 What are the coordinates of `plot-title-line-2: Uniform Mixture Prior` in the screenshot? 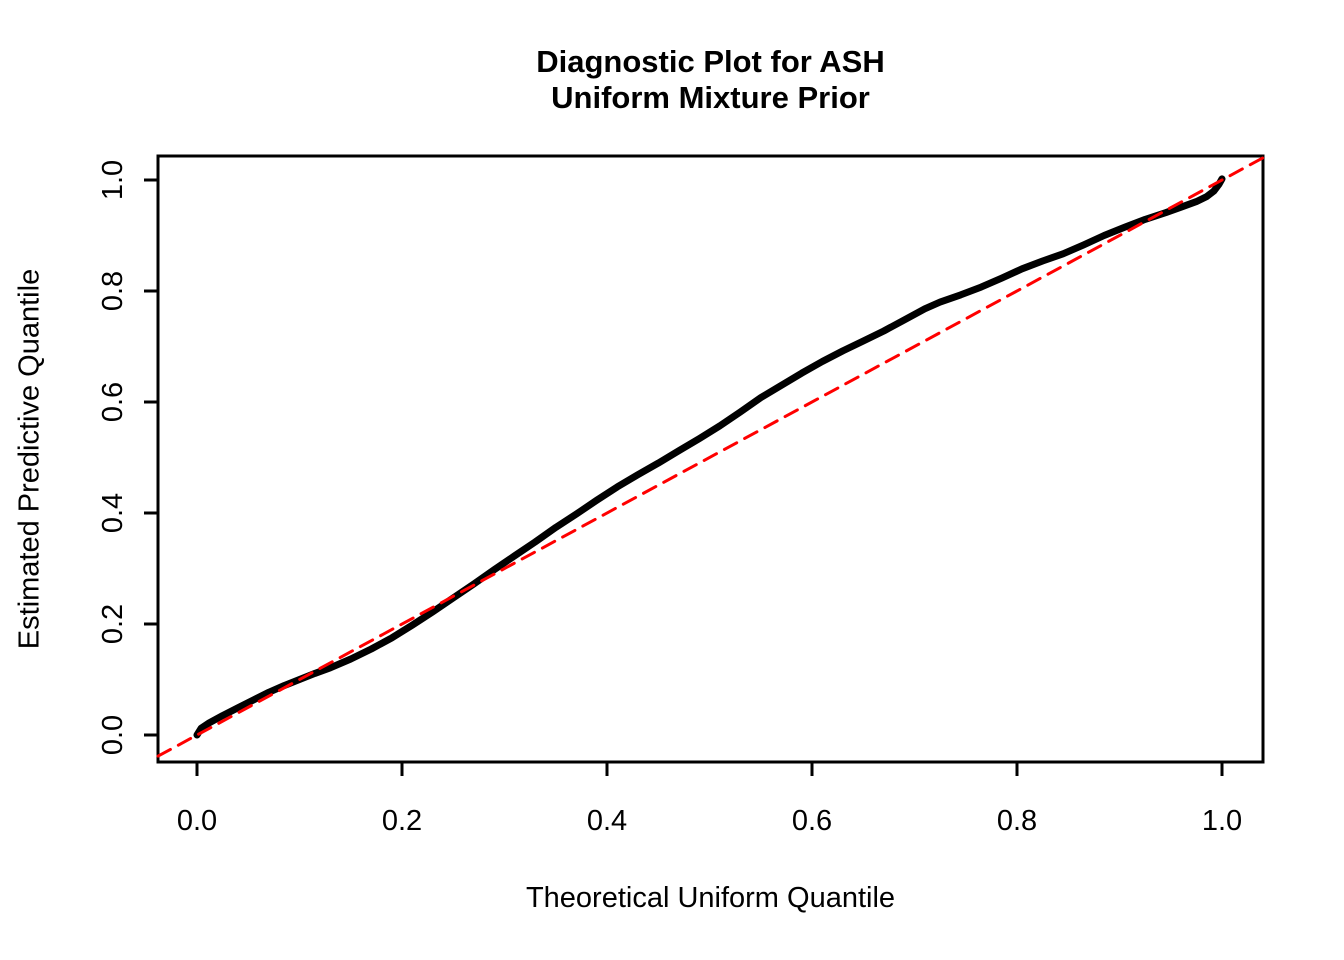 It's located at (710, 97).